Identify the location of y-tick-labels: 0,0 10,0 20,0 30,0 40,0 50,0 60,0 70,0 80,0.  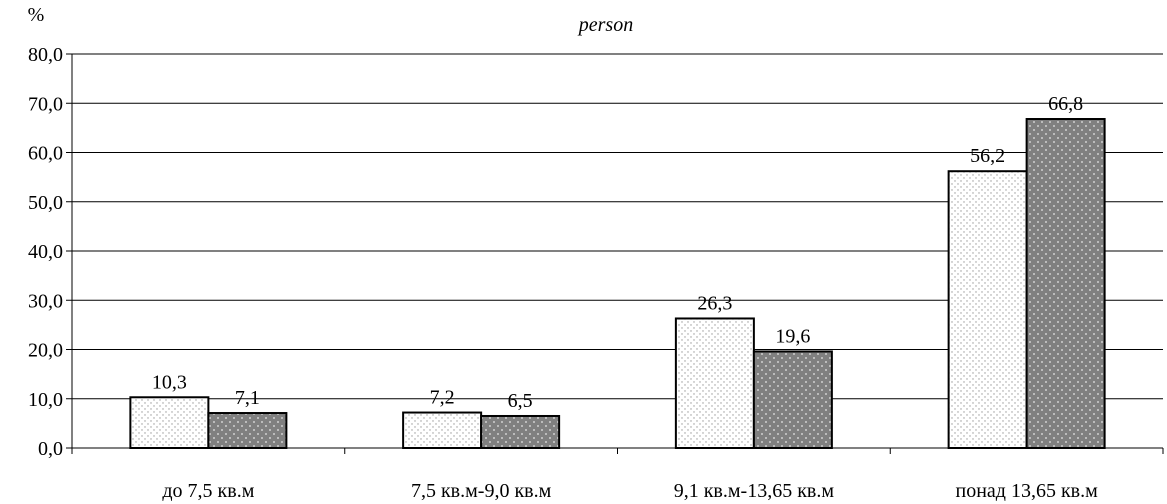
(45, 252).